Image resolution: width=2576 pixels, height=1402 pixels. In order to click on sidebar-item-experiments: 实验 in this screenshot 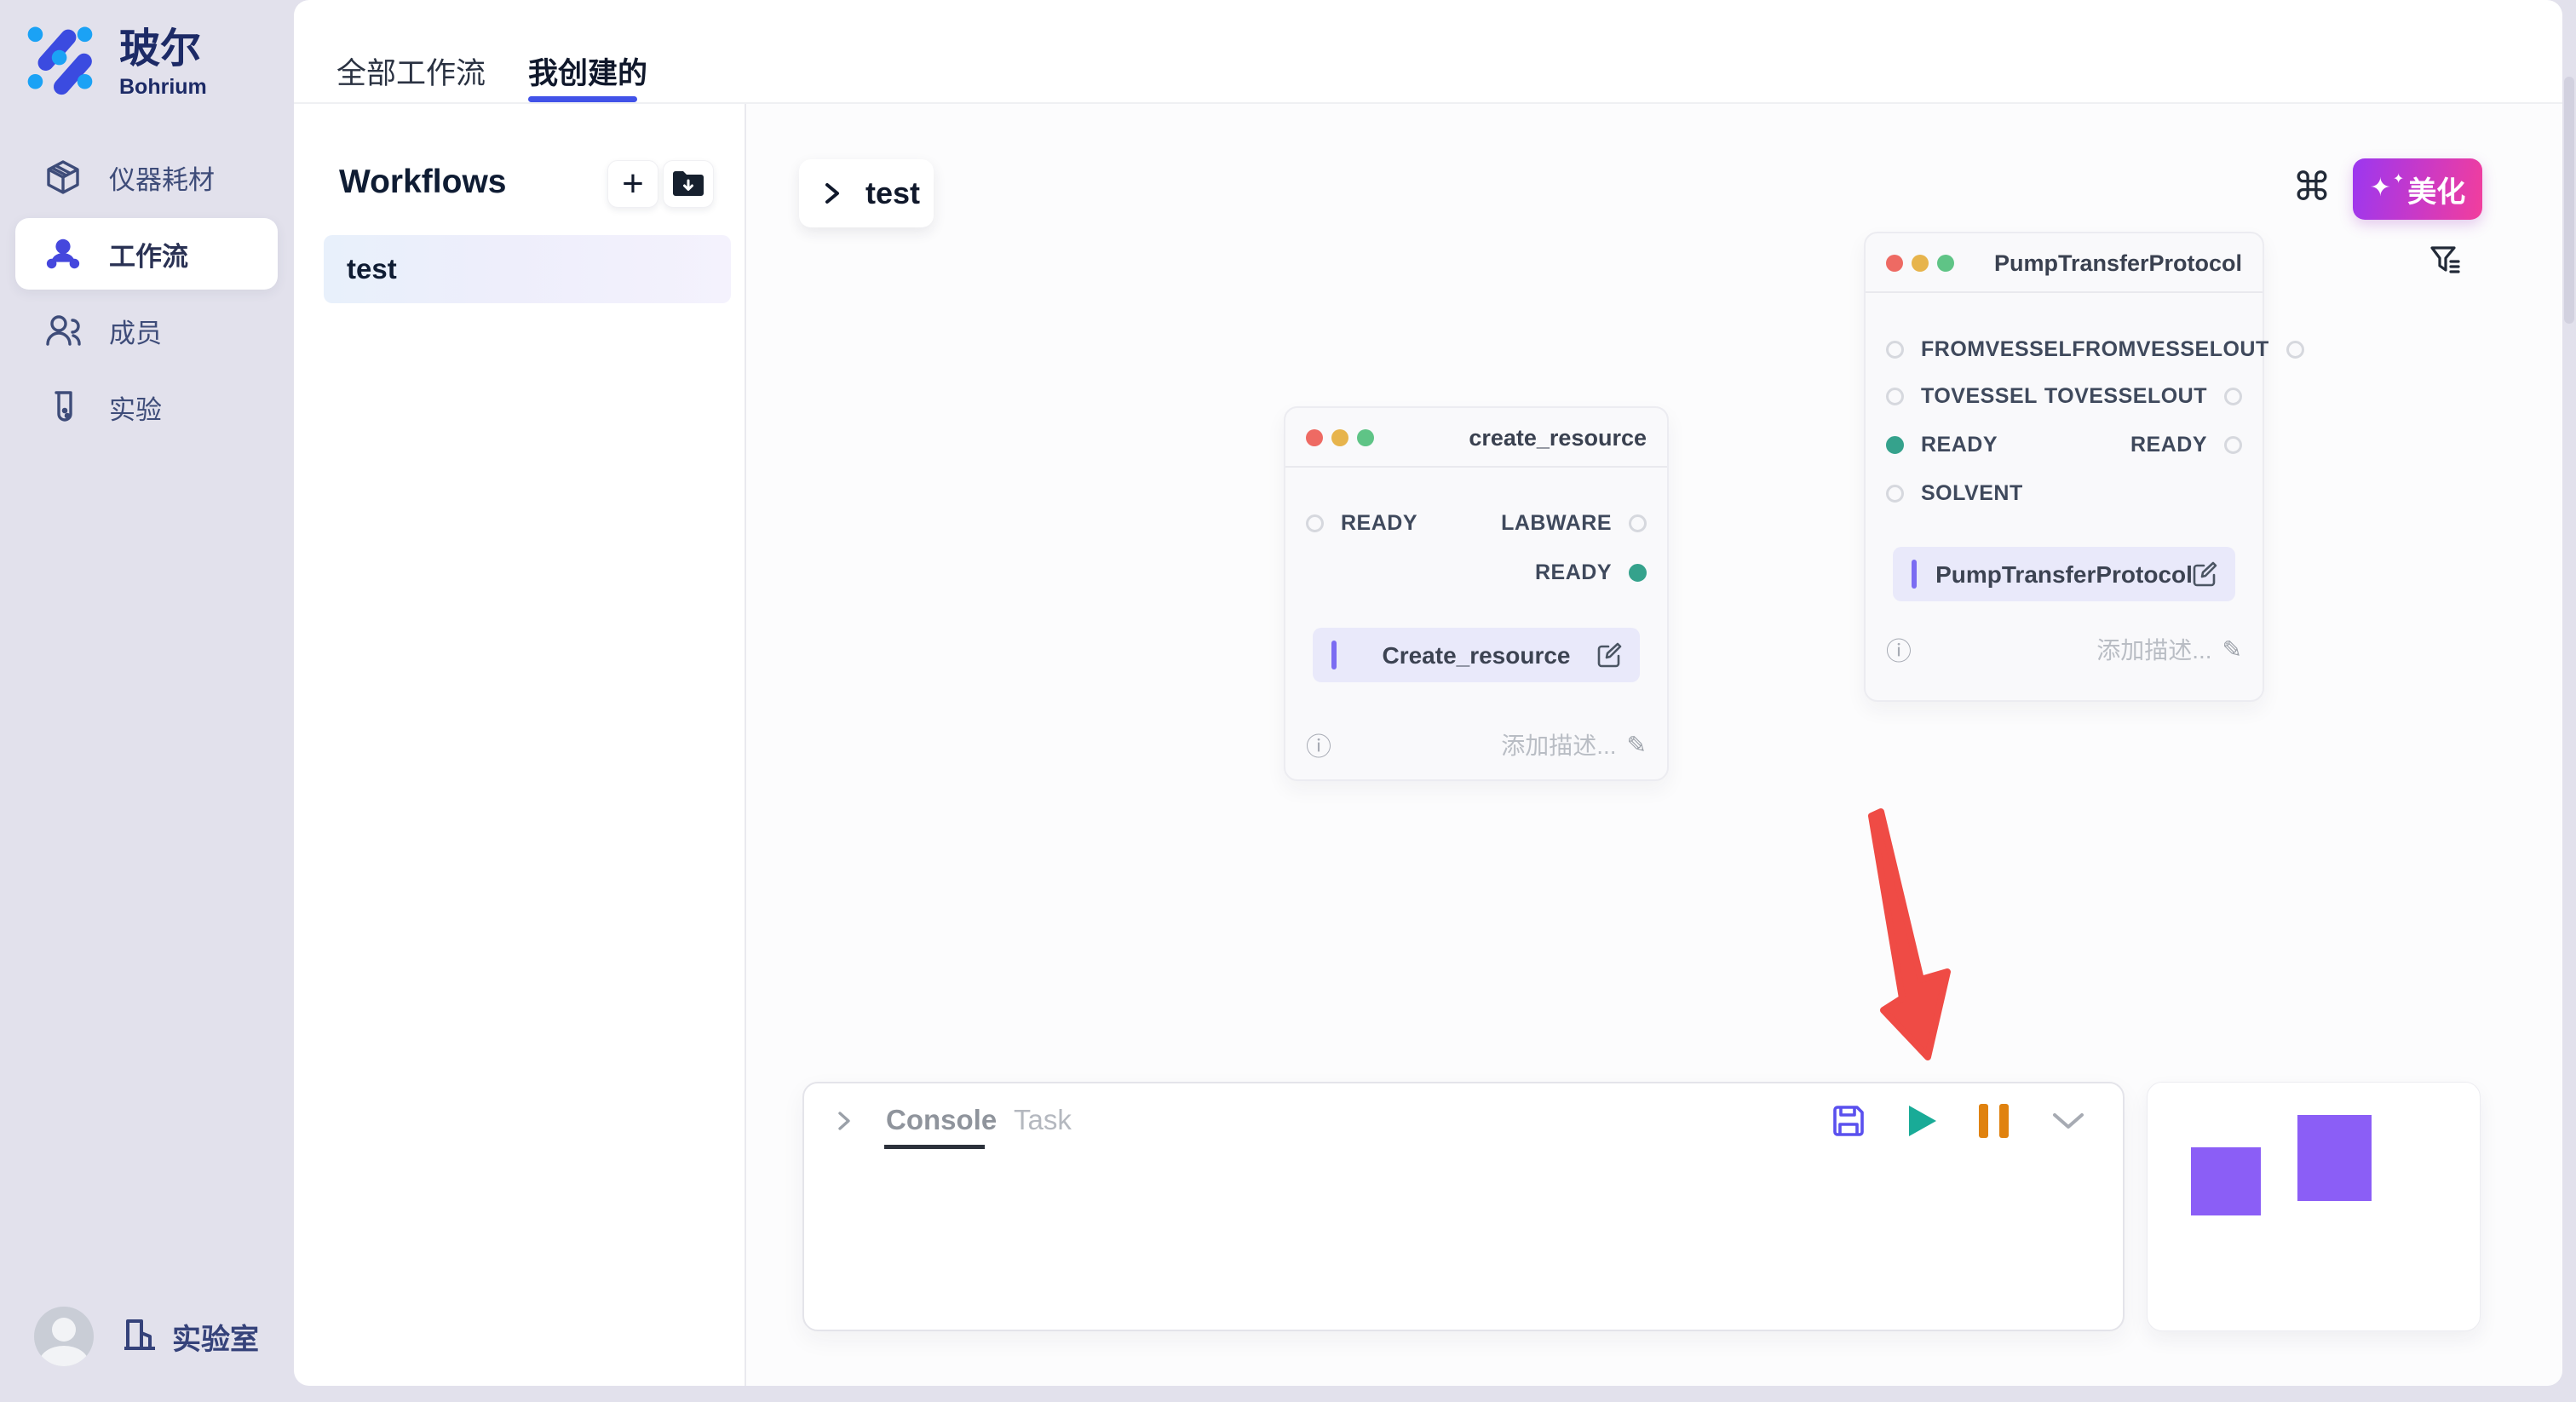, I will do `click(147, 407)`.